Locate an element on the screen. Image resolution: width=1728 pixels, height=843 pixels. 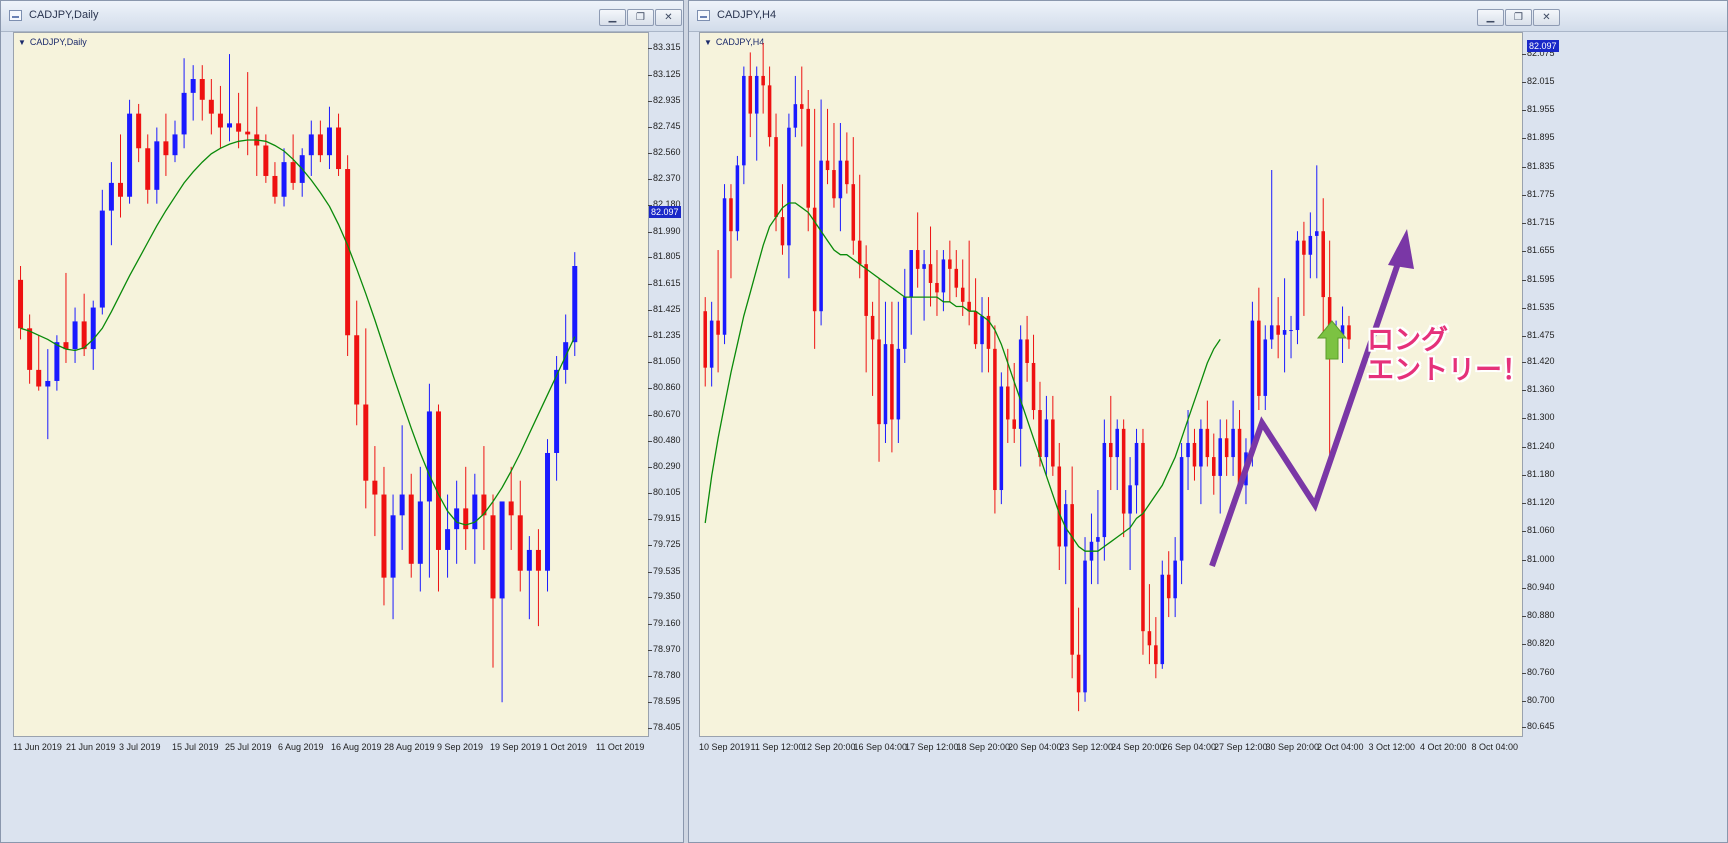
price-tick-label: 81.240 is located at coordinates (1538, 445).